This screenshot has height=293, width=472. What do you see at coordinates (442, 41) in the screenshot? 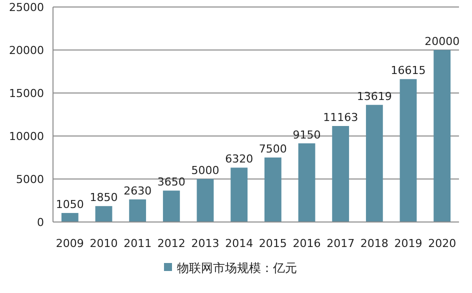
I see `data-label: 20000` at bounding box center [442, 41].